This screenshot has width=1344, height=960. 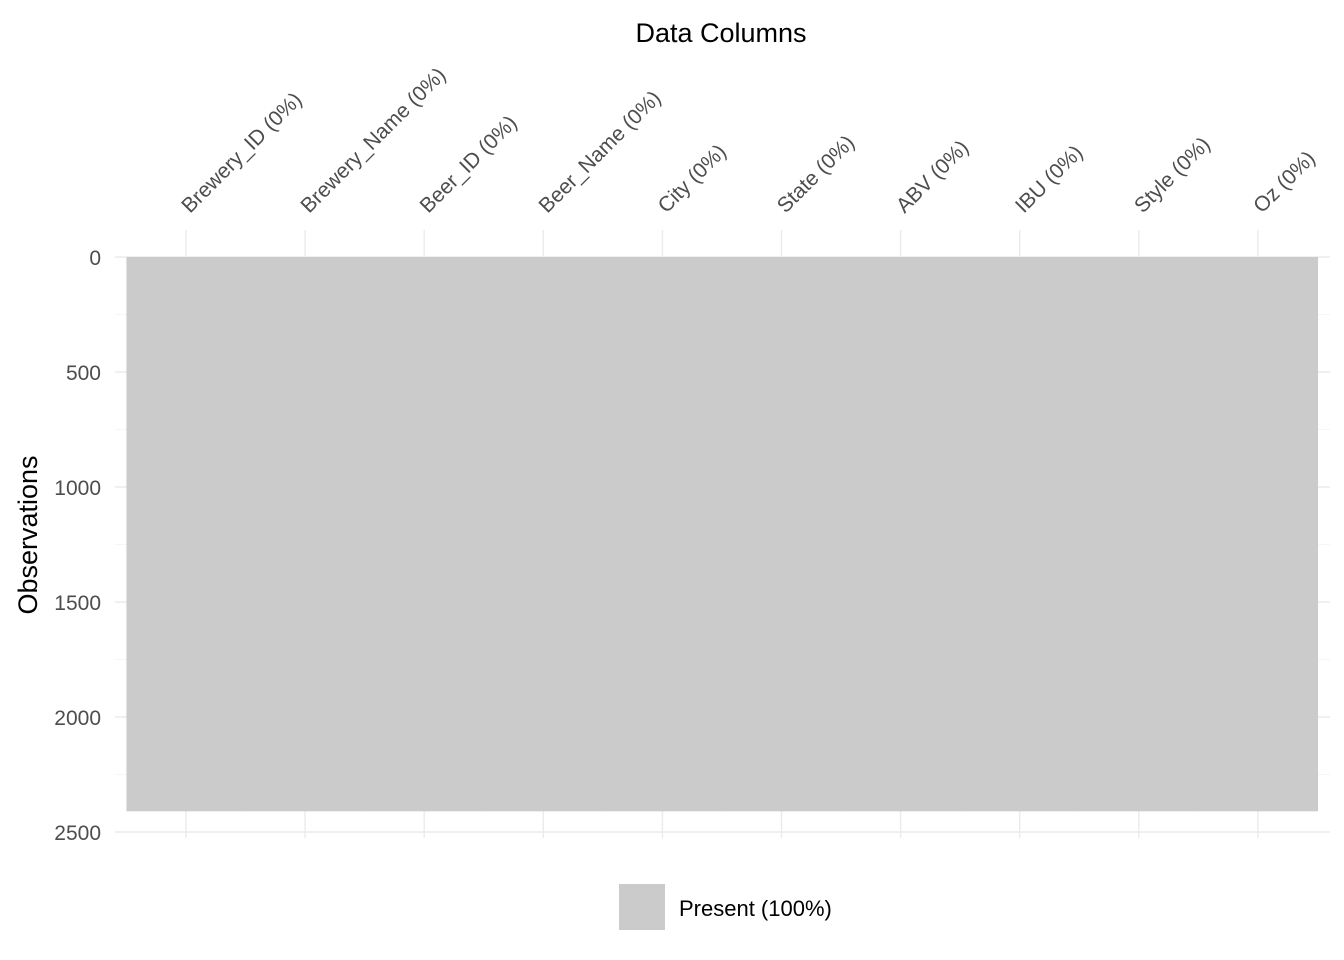 I want to click on x-tick-label: City (0%), so click(x=692, y=178).